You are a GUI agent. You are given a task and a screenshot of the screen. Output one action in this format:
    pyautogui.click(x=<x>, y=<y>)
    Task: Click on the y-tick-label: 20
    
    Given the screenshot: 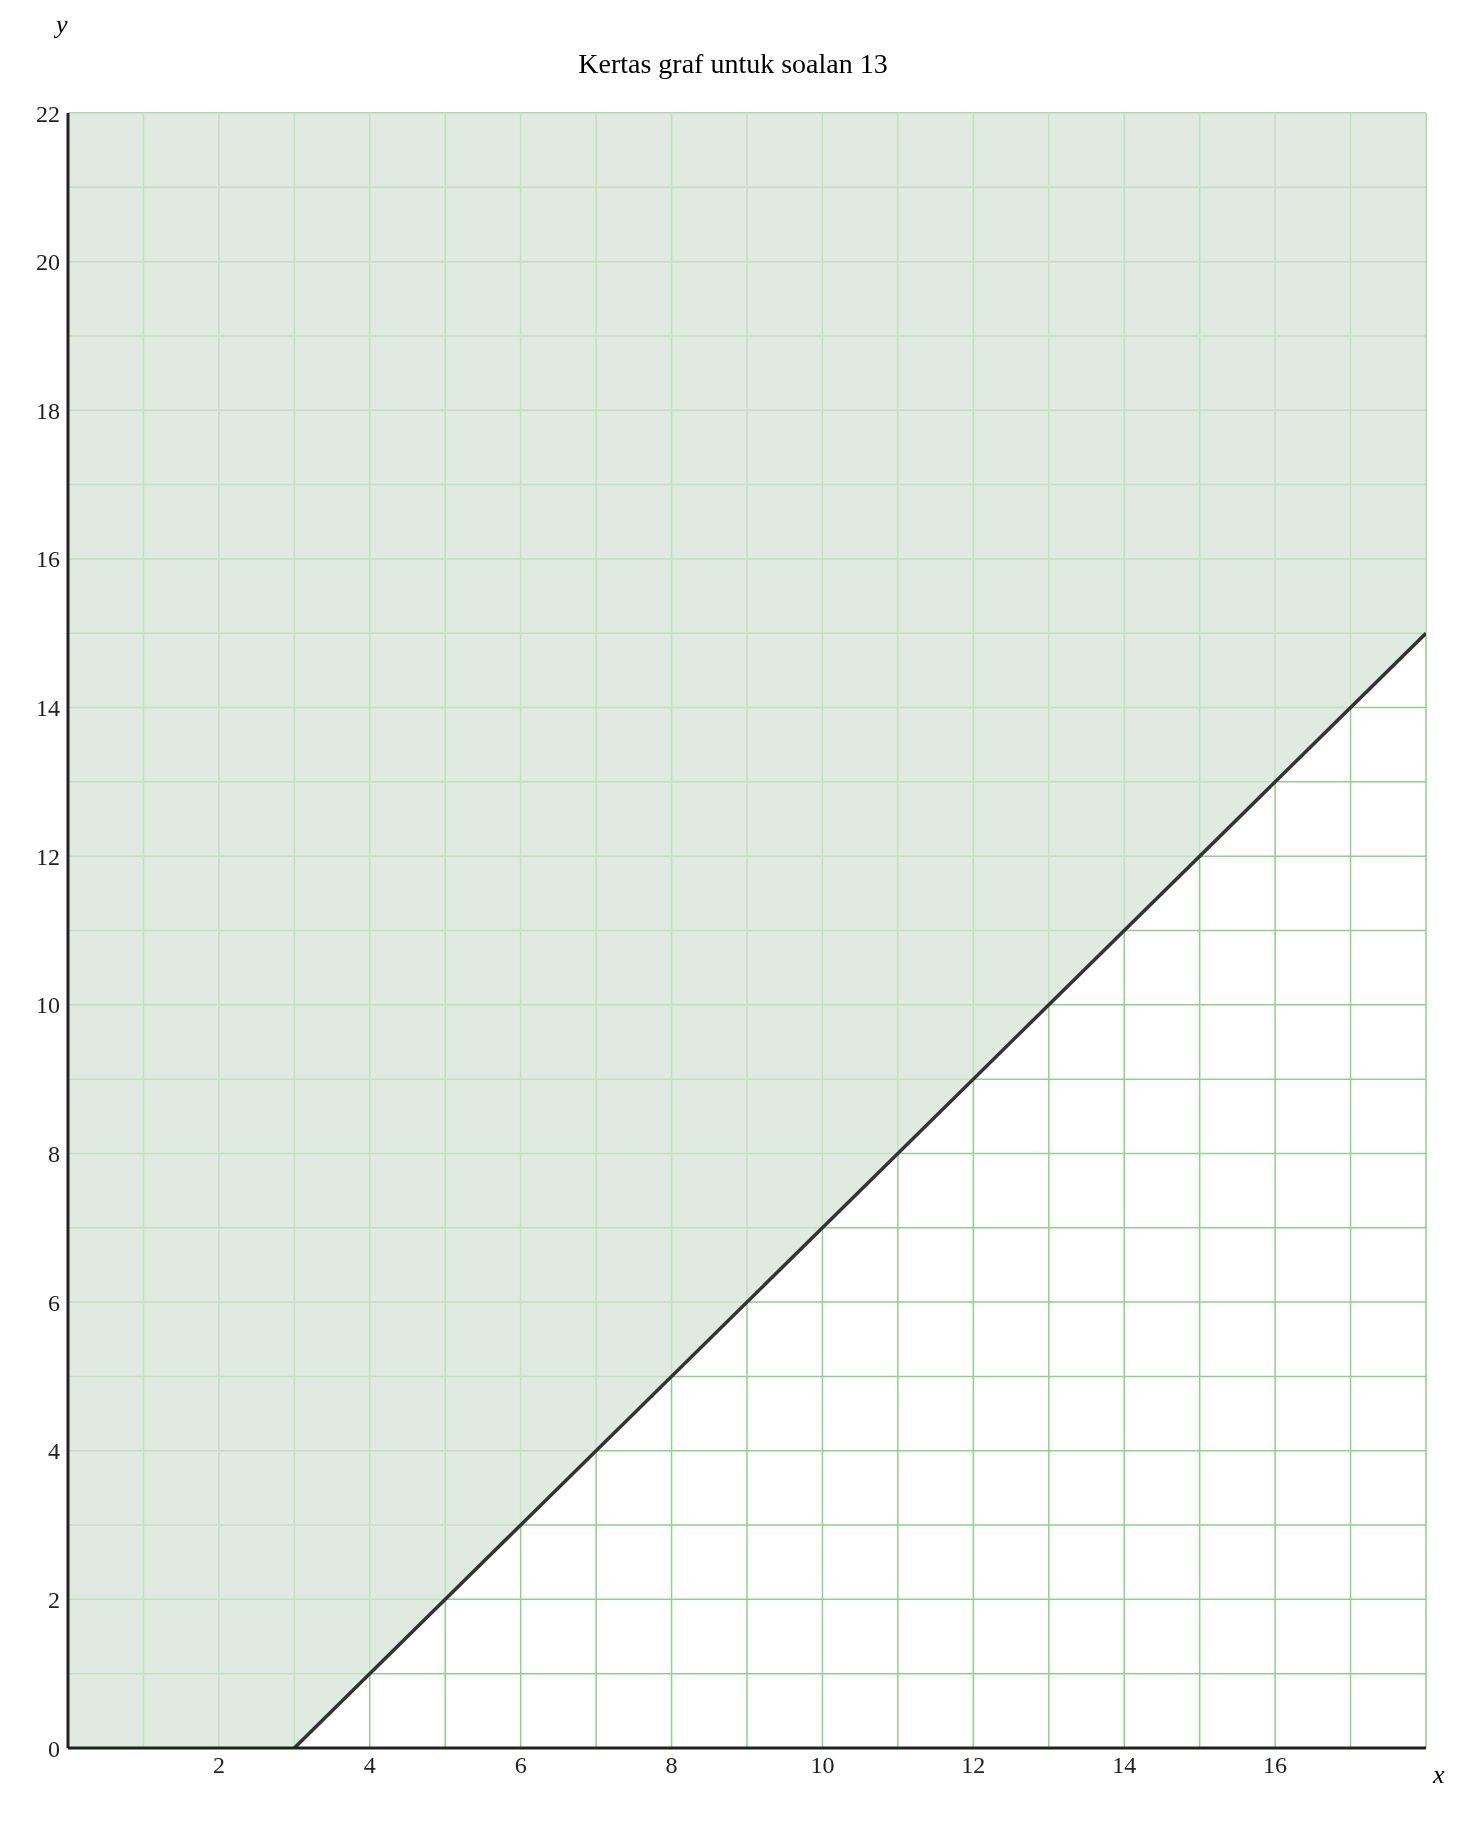 What is the action you would take?
    pyautogui.click(x=48, y=262)
    